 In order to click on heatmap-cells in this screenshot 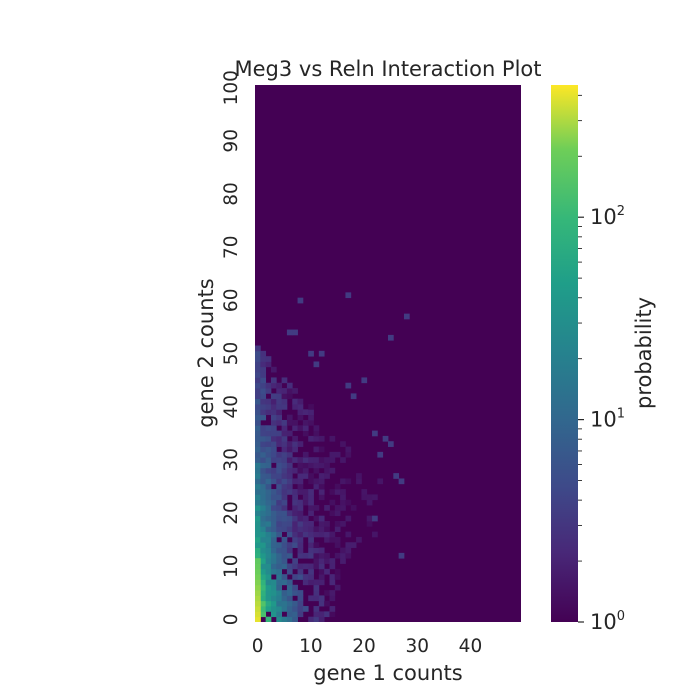, I will do `click(332, 457)`.